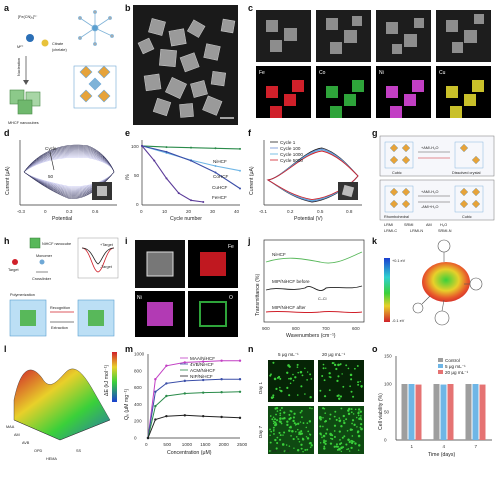 The height and width of the screenshot is (477, 500). Describe the element at coordinates (416, 231) in the screenshot. I see `g-legend-lrmi-n: LRMI-N` at that location.